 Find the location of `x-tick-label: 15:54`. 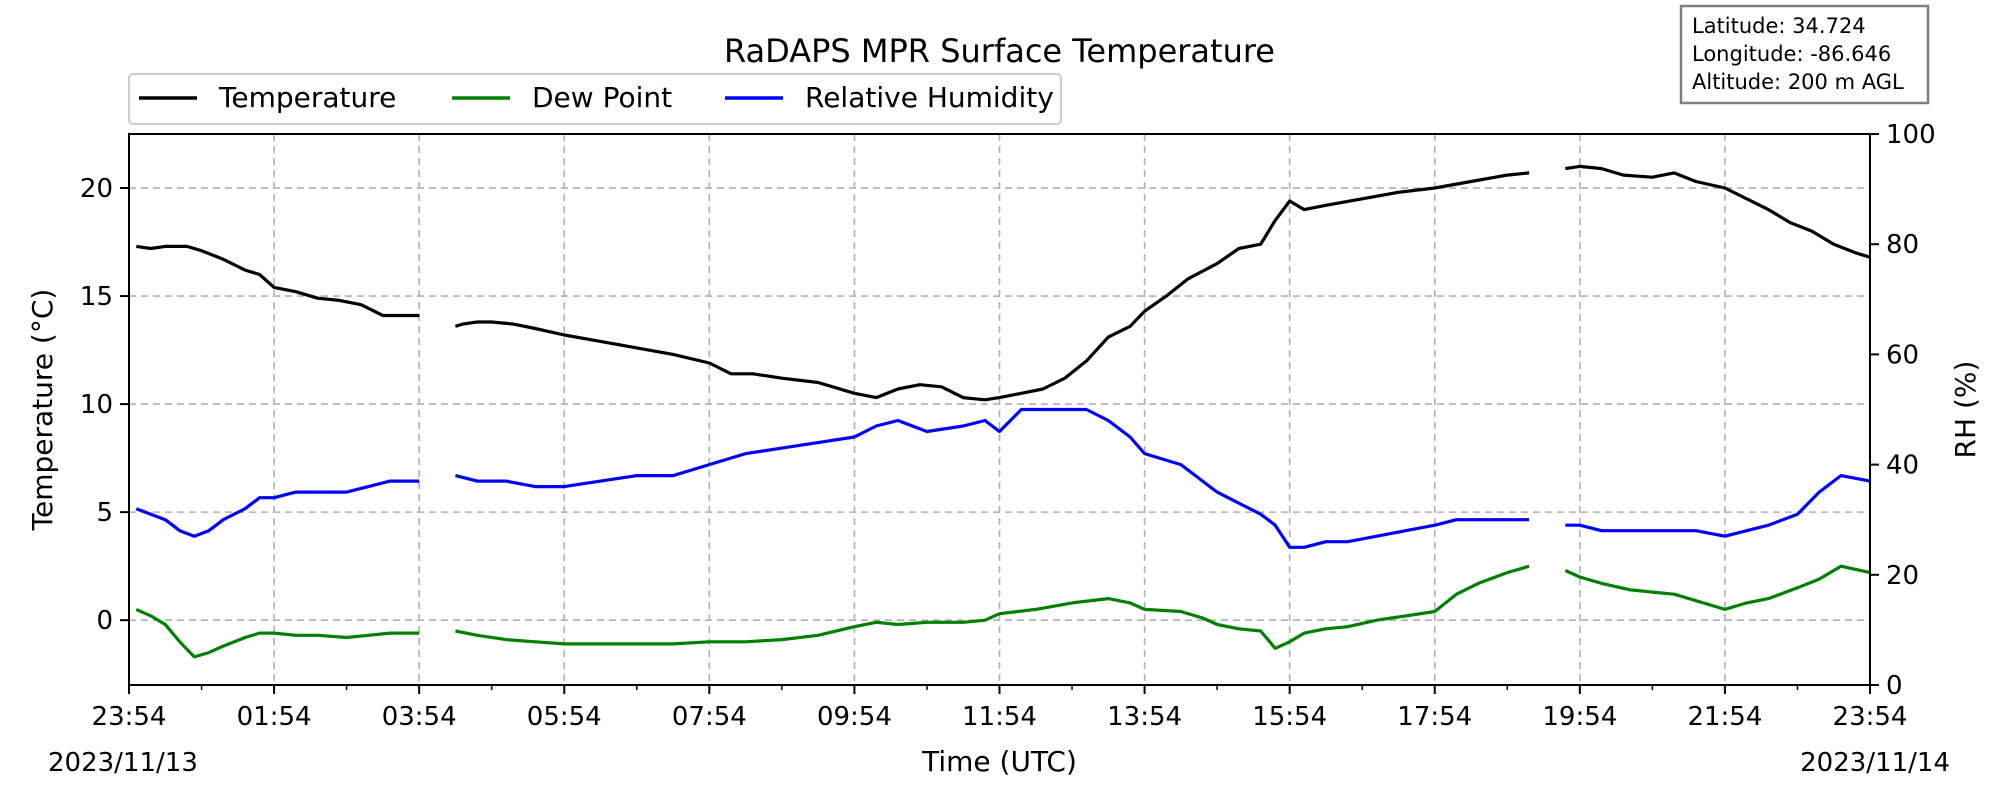

x-tick-label: 15:54 is located at coordinates (1289, 717).